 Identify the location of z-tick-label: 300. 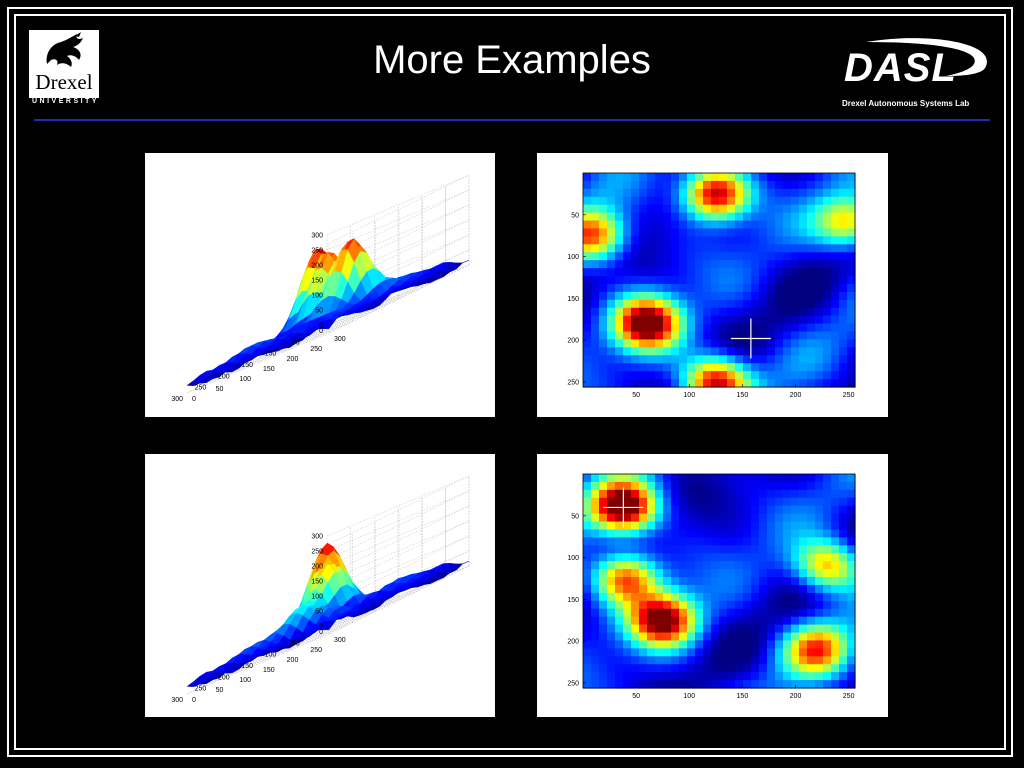
(317, 537).